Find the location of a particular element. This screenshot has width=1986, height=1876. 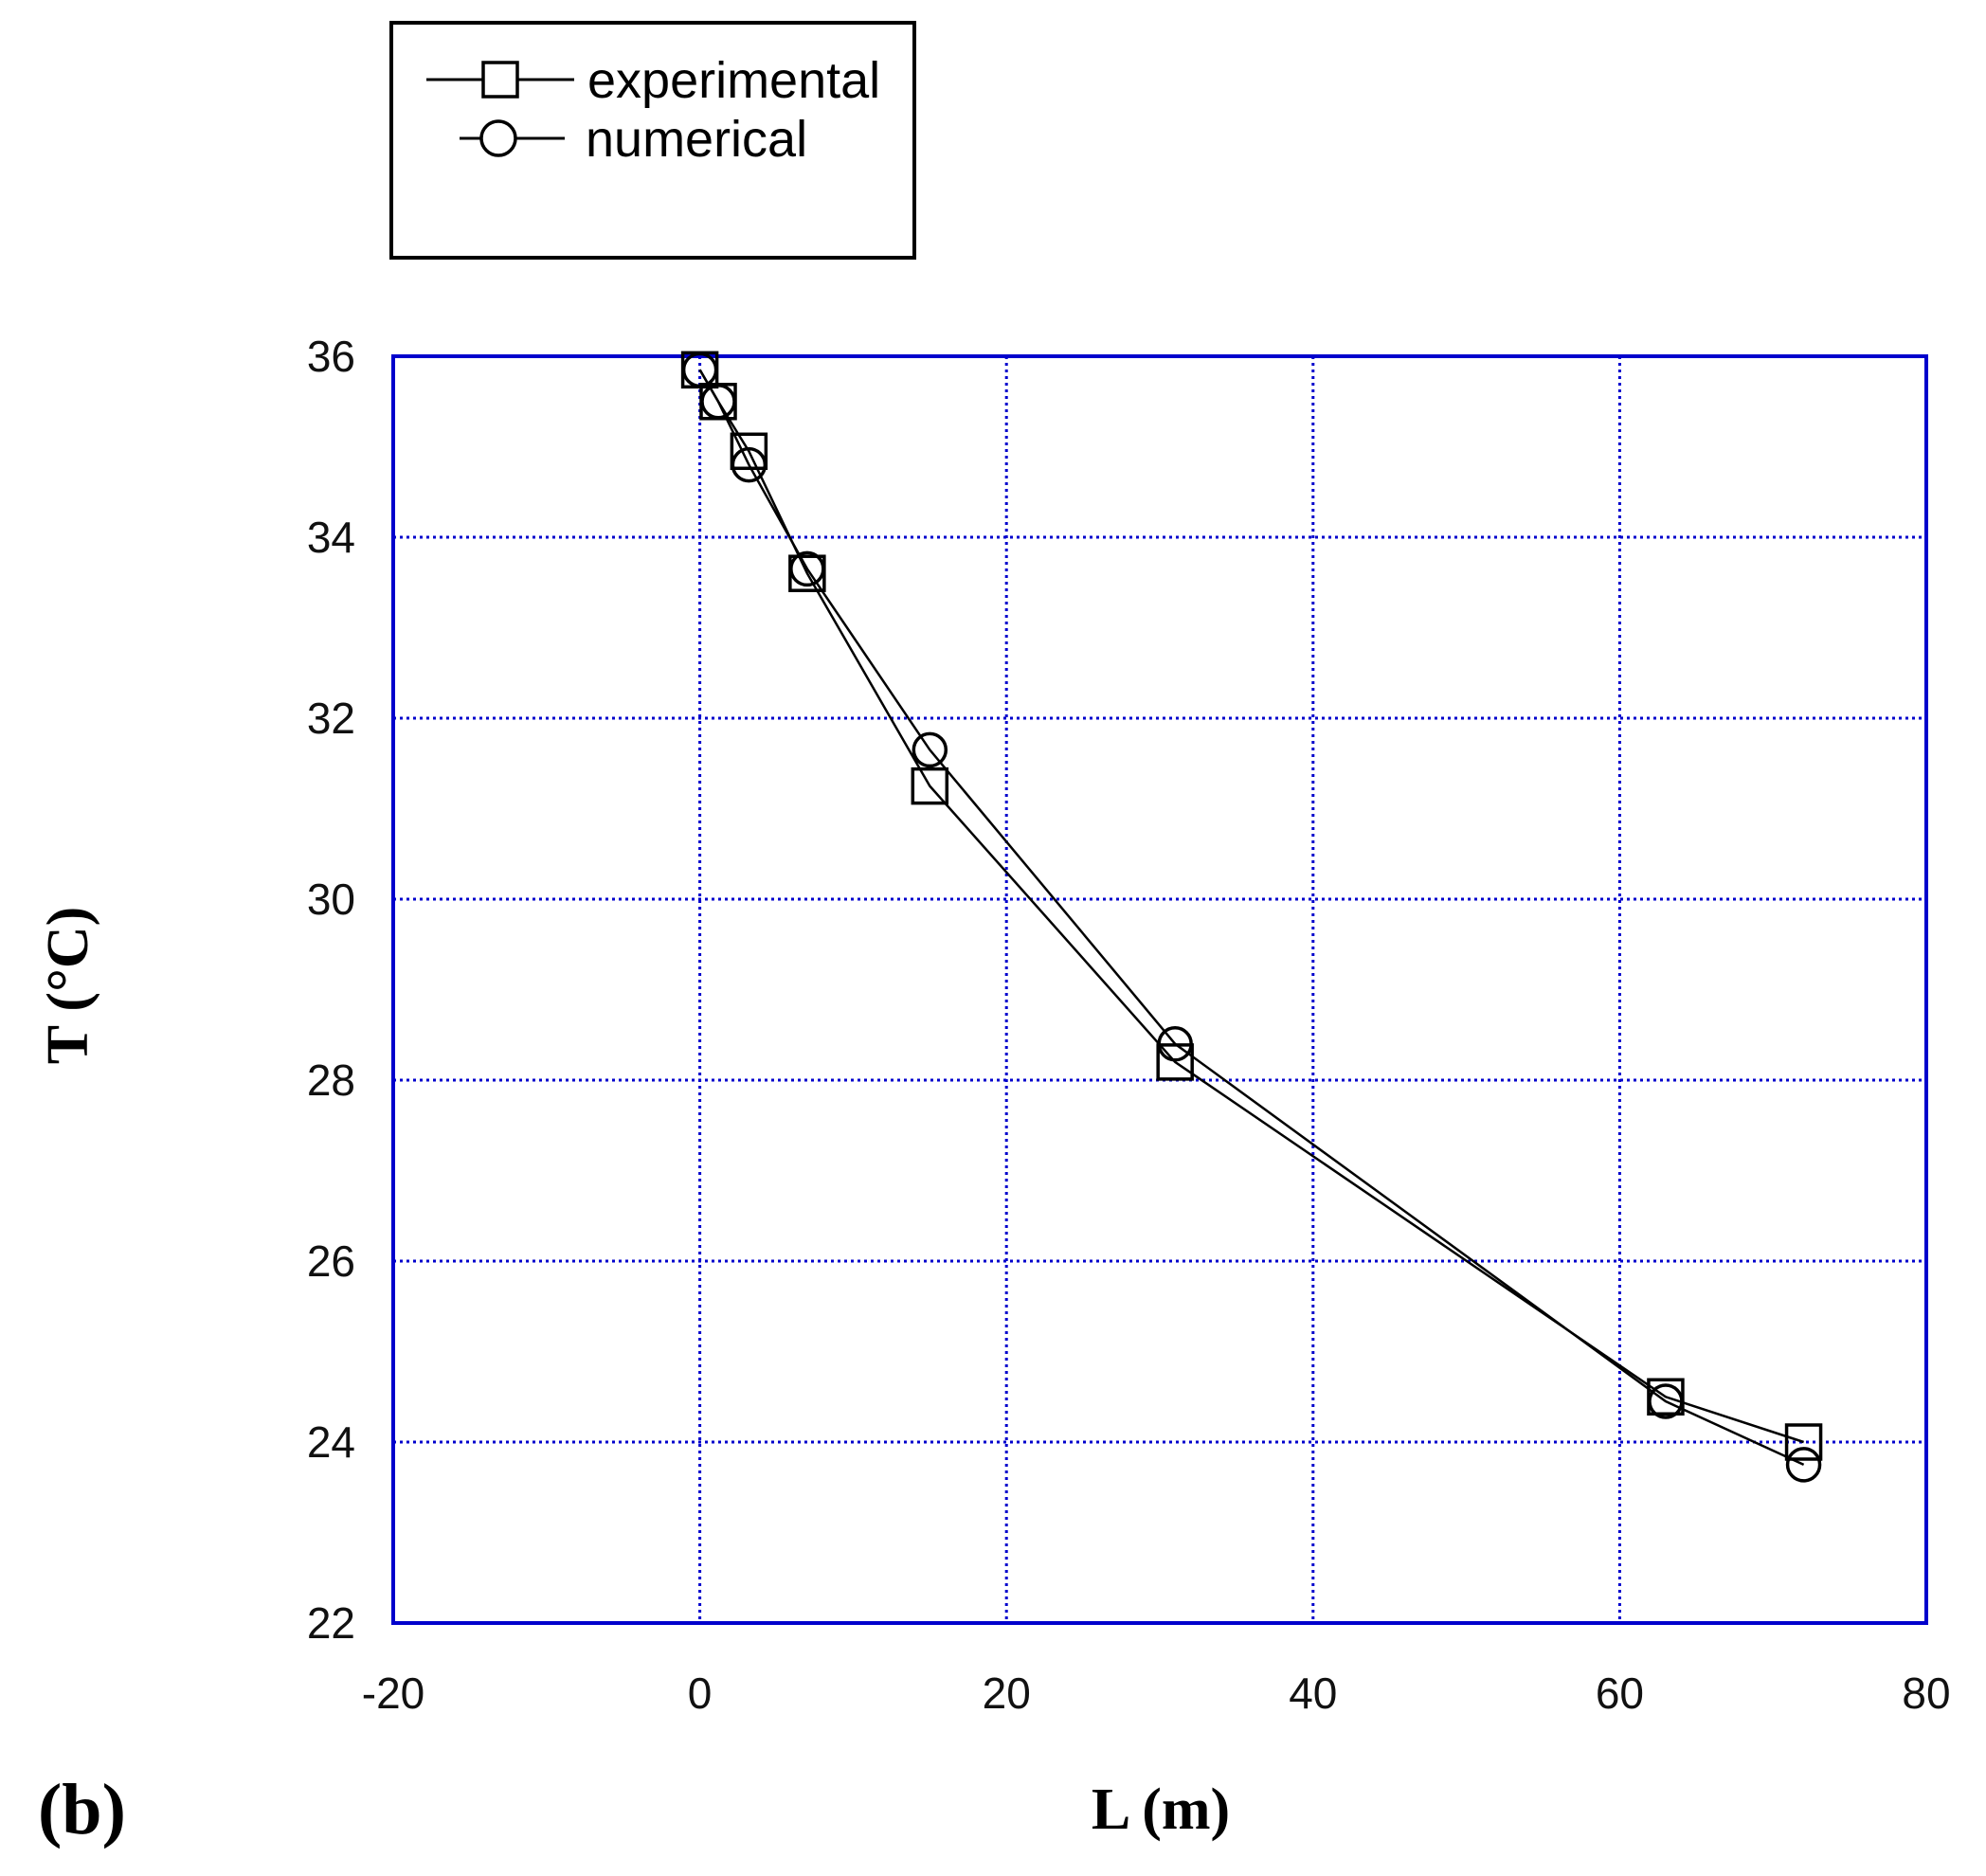

y-tick-label-22: 22 is located at coordinates (331, 1623).